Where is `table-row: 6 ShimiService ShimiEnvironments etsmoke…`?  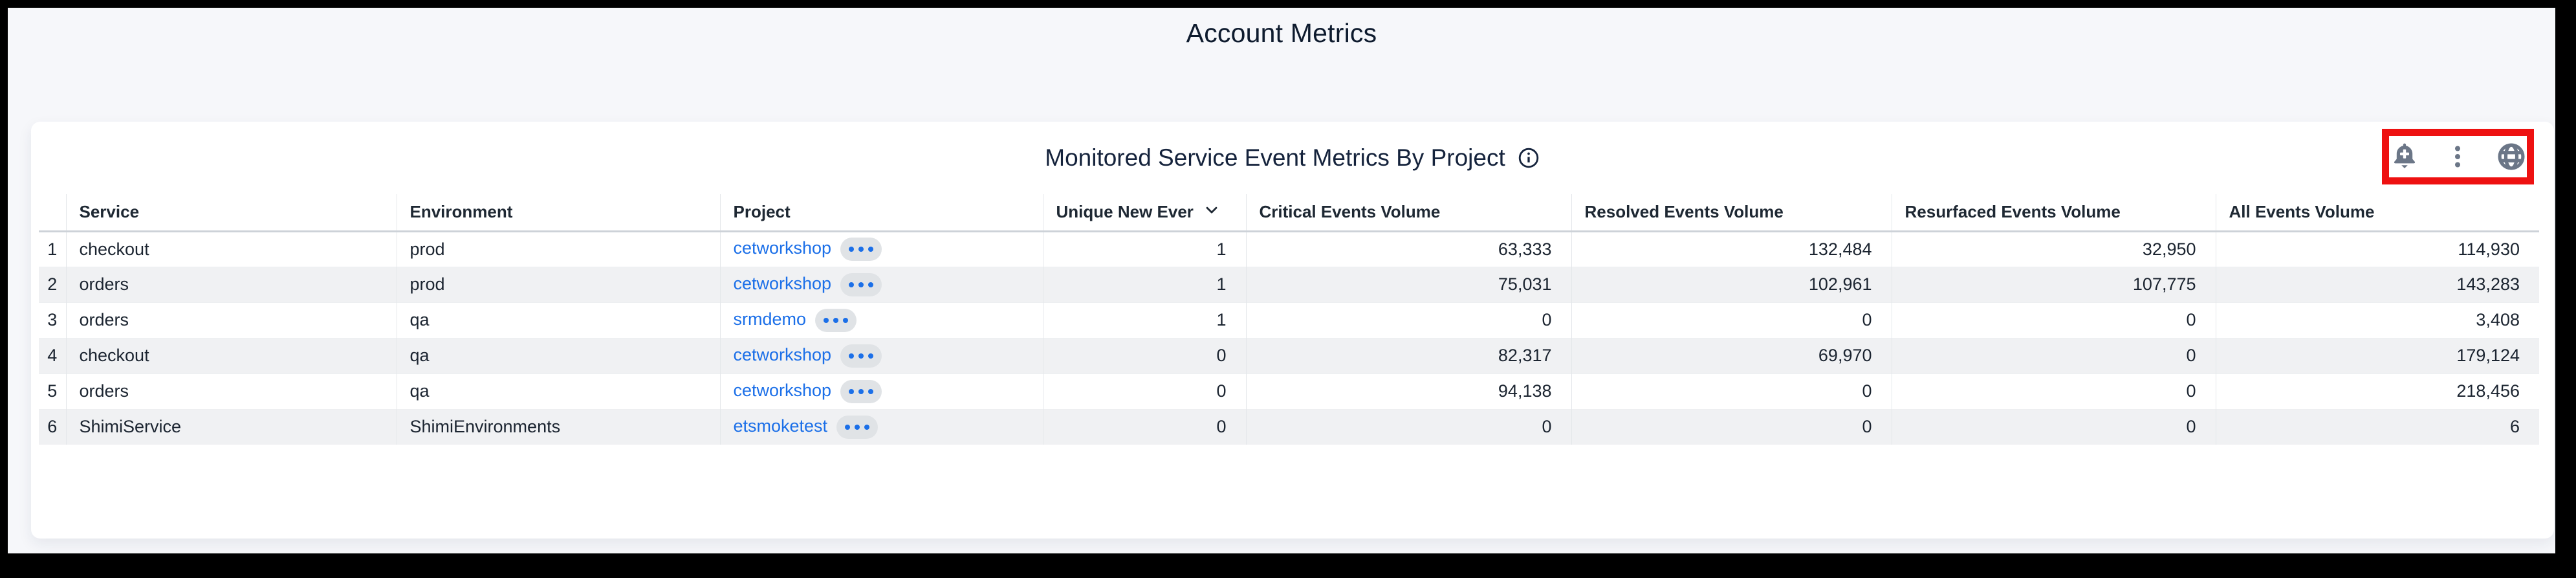
table-row: 6 ShimiService ShimiEnvironments etsmoke… is located at coordinates (1289, 426).